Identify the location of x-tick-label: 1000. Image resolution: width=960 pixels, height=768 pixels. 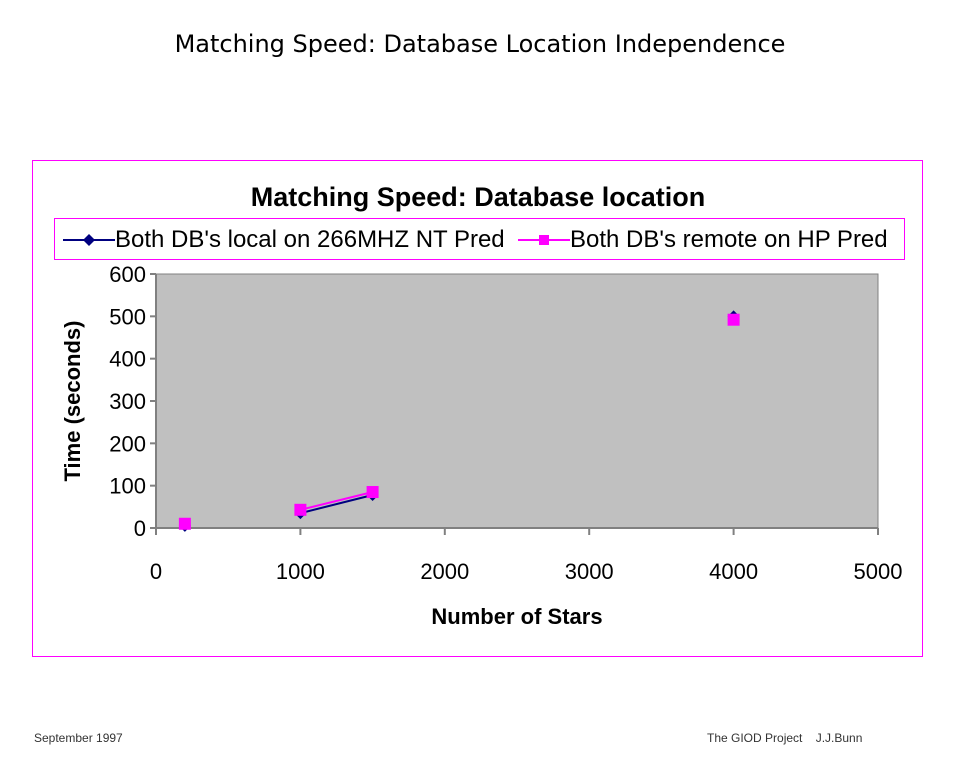
(300, 571).